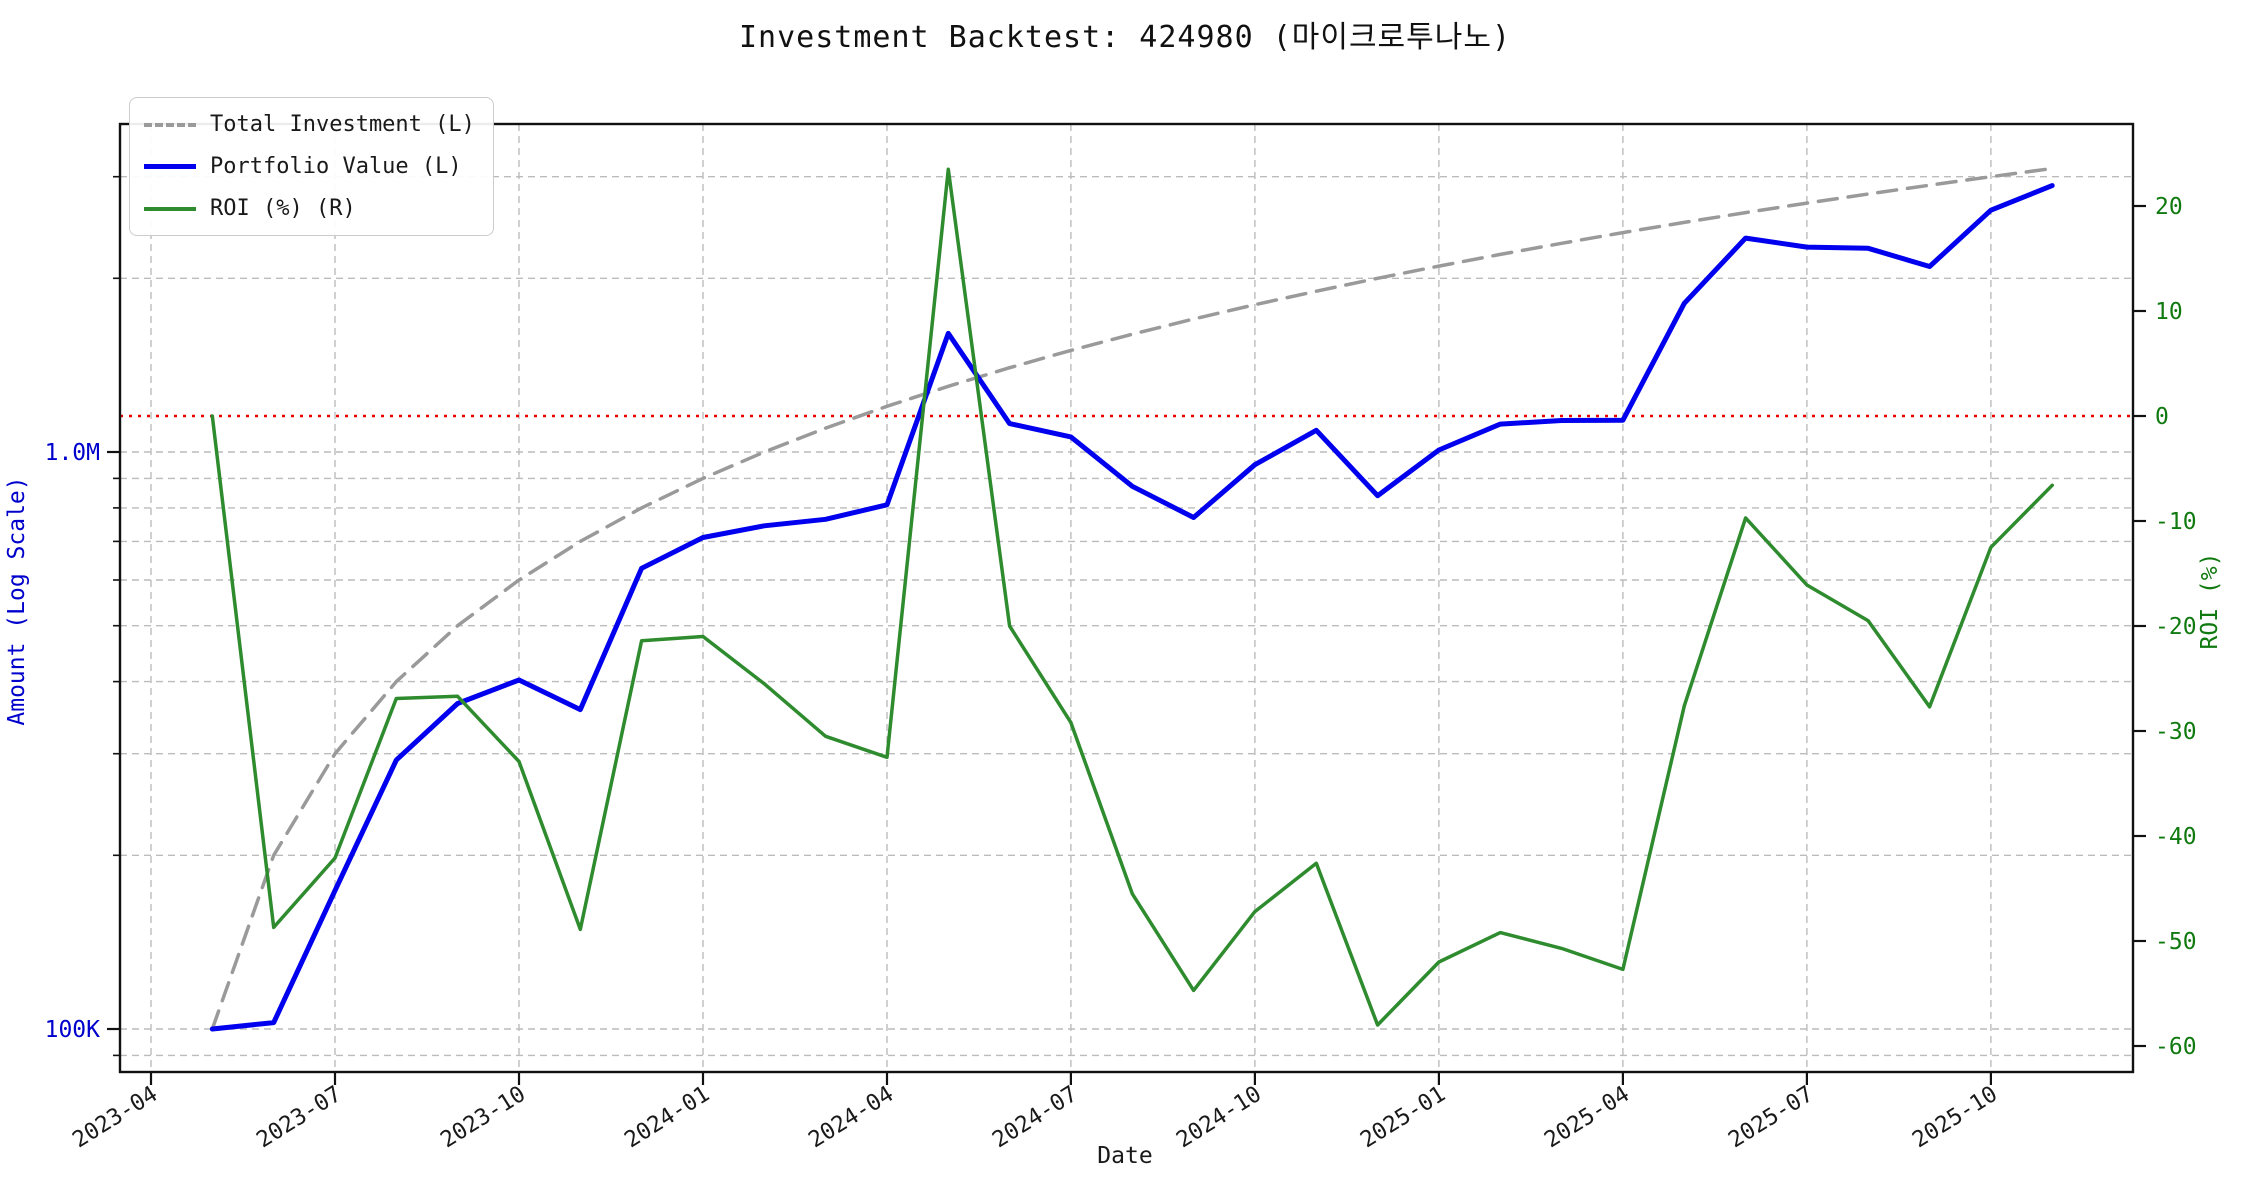 The image size is (2250, 1200). Describe the element at coordinates (2210, 601) in the screenshot. I see `right-axis-label: ROI (%)` at that location.